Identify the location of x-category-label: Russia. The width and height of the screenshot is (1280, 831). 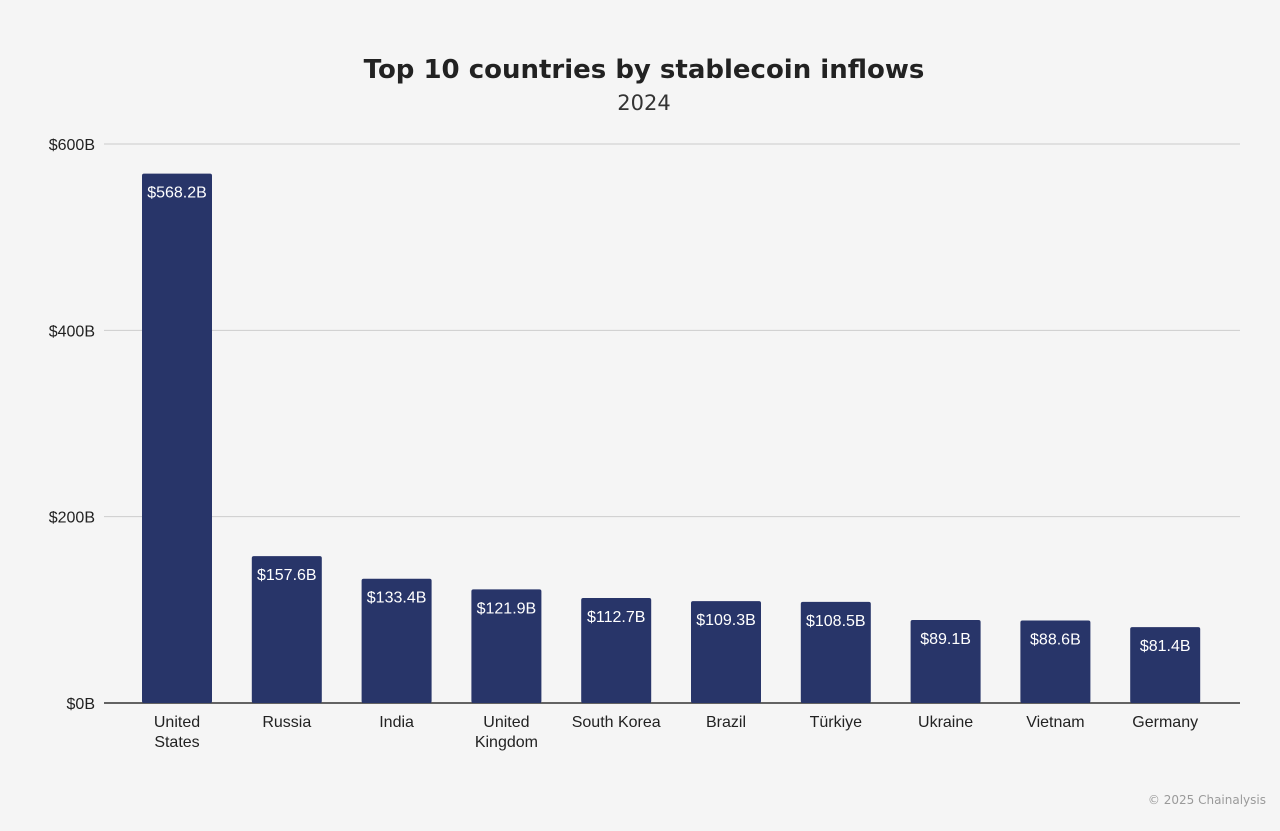
(286, 722).